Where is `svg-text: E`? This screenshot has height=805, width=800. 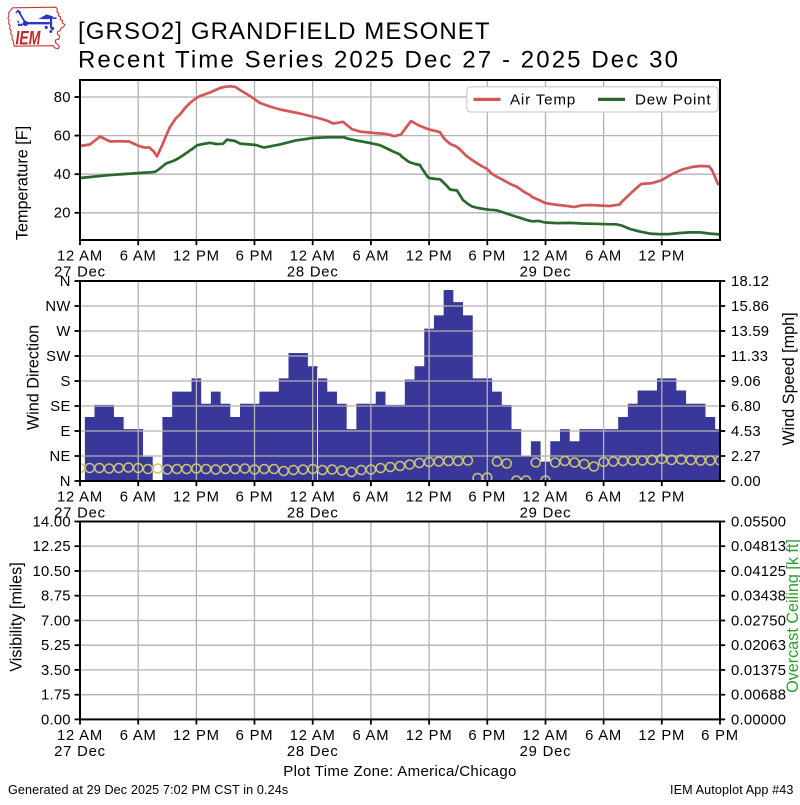 svg-text: E is located at coordinates (66, 432).